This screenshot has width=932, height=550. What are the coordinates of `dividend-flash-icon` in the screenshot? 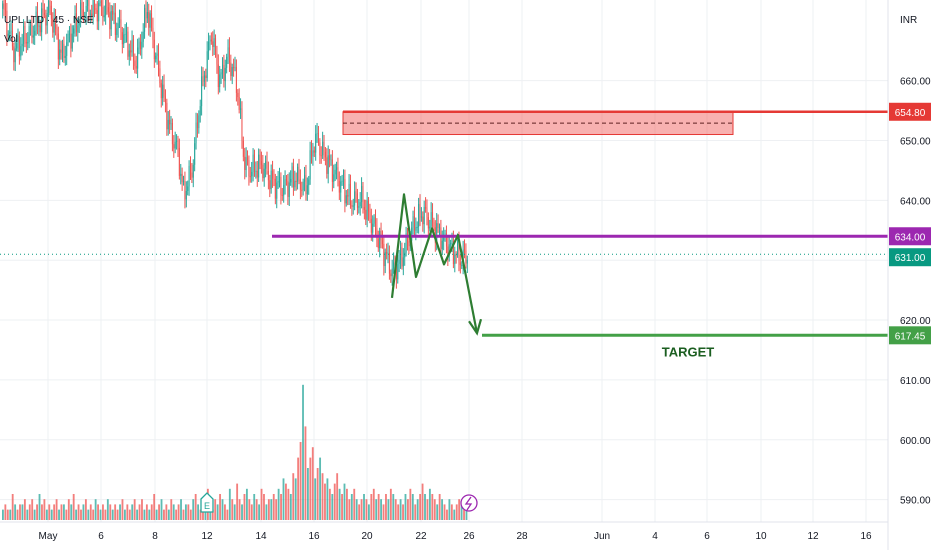 It's located at (469, 503).